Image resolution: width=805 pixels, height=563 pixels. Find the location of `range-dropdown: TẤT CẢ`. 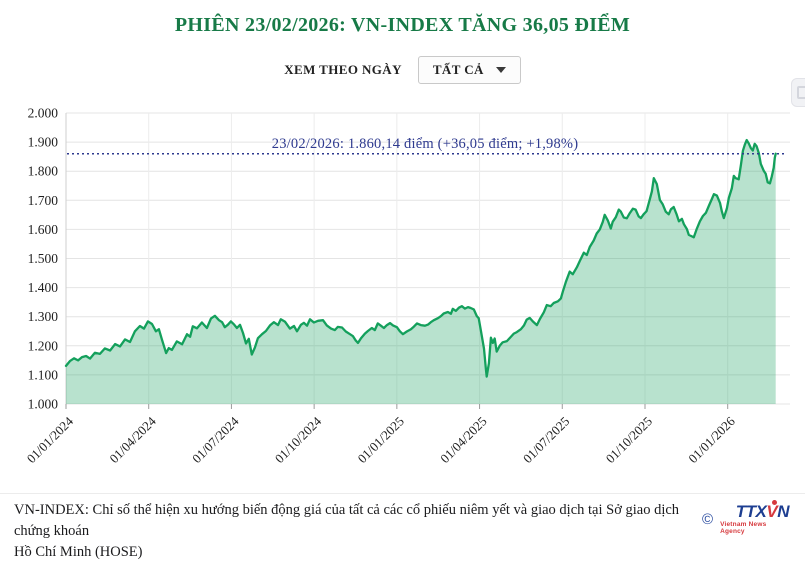

range-dropdown: TẤT CẢ is located at coordinates (469, 70).